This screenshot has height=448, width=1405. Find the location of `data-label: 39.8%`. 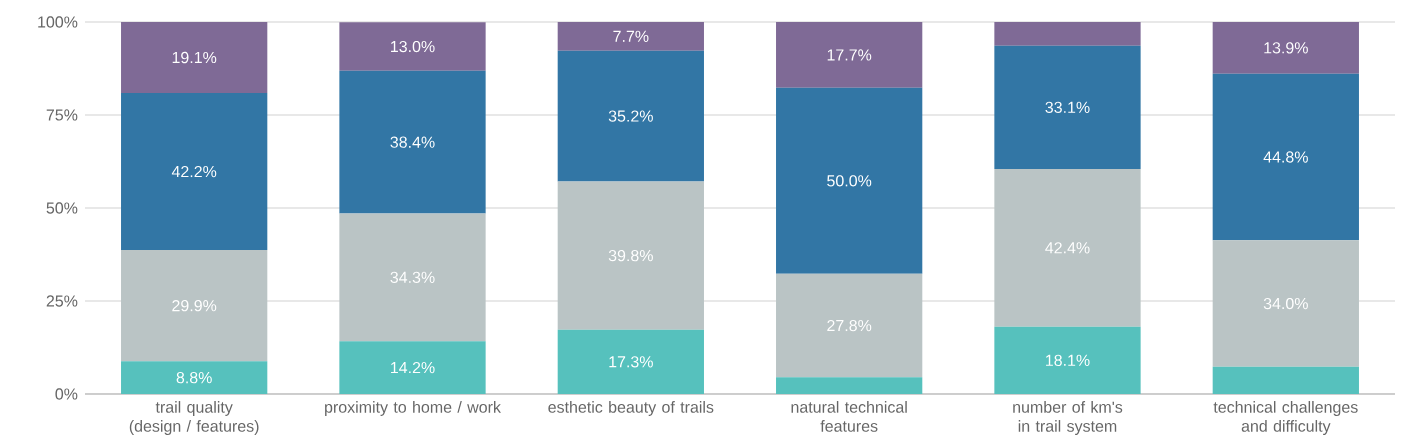

data-label: 39.8% is located at coordinates (630, 255).